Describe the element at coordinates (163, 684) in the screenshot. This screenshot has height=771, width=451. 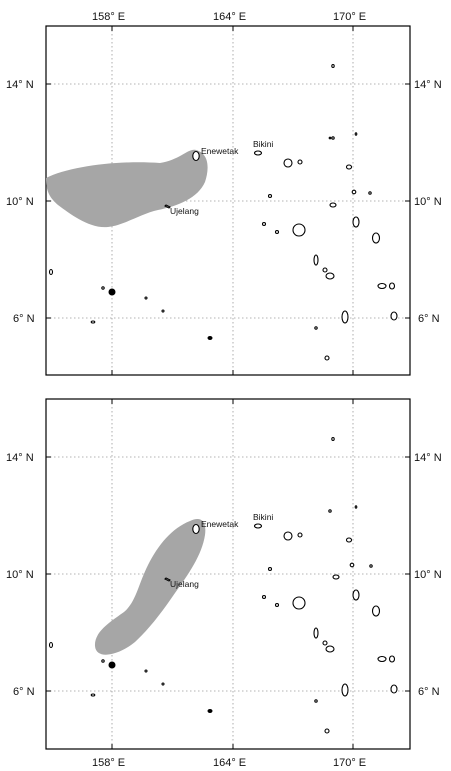
I see `atoll-pingelap-b` at that location.